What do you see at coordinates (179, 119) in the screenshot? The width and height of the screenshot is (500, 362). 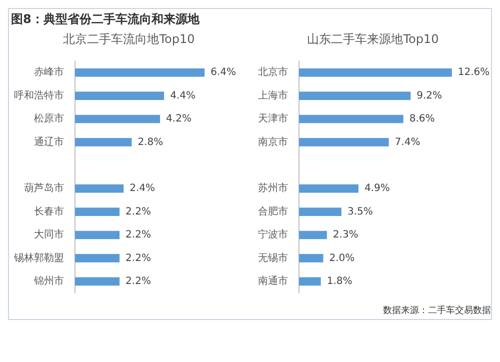 I see `data-label: 4.2%` at bounding box center [179, 119].